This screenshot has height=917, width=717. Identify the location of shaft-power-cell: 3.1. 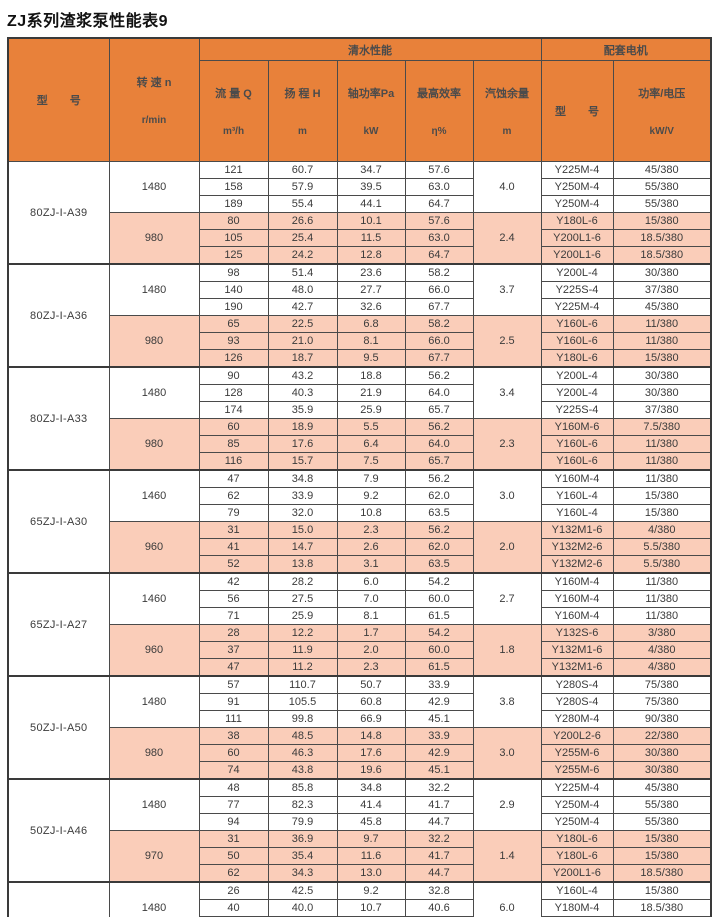
(371, 564).